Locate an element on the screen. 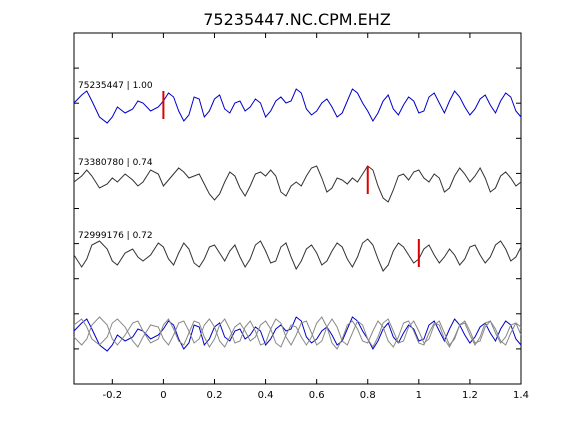  x-tick-label: 0.2 is located at coordinates (215, 395).